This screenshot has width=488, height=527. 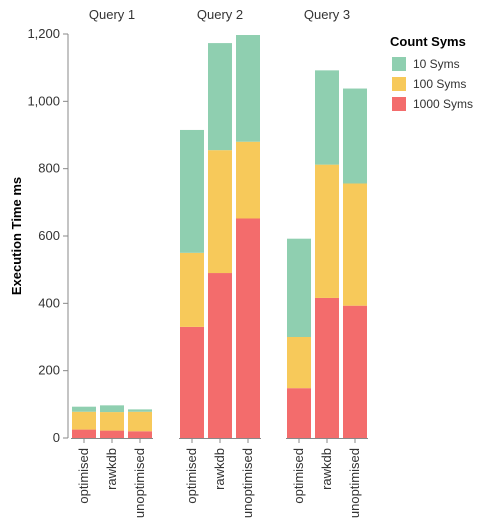 What do you see at coordinates (443, 104) in the screenshot?
I see `legend-label: 1000 Syms` at bounding box center [443, 104].